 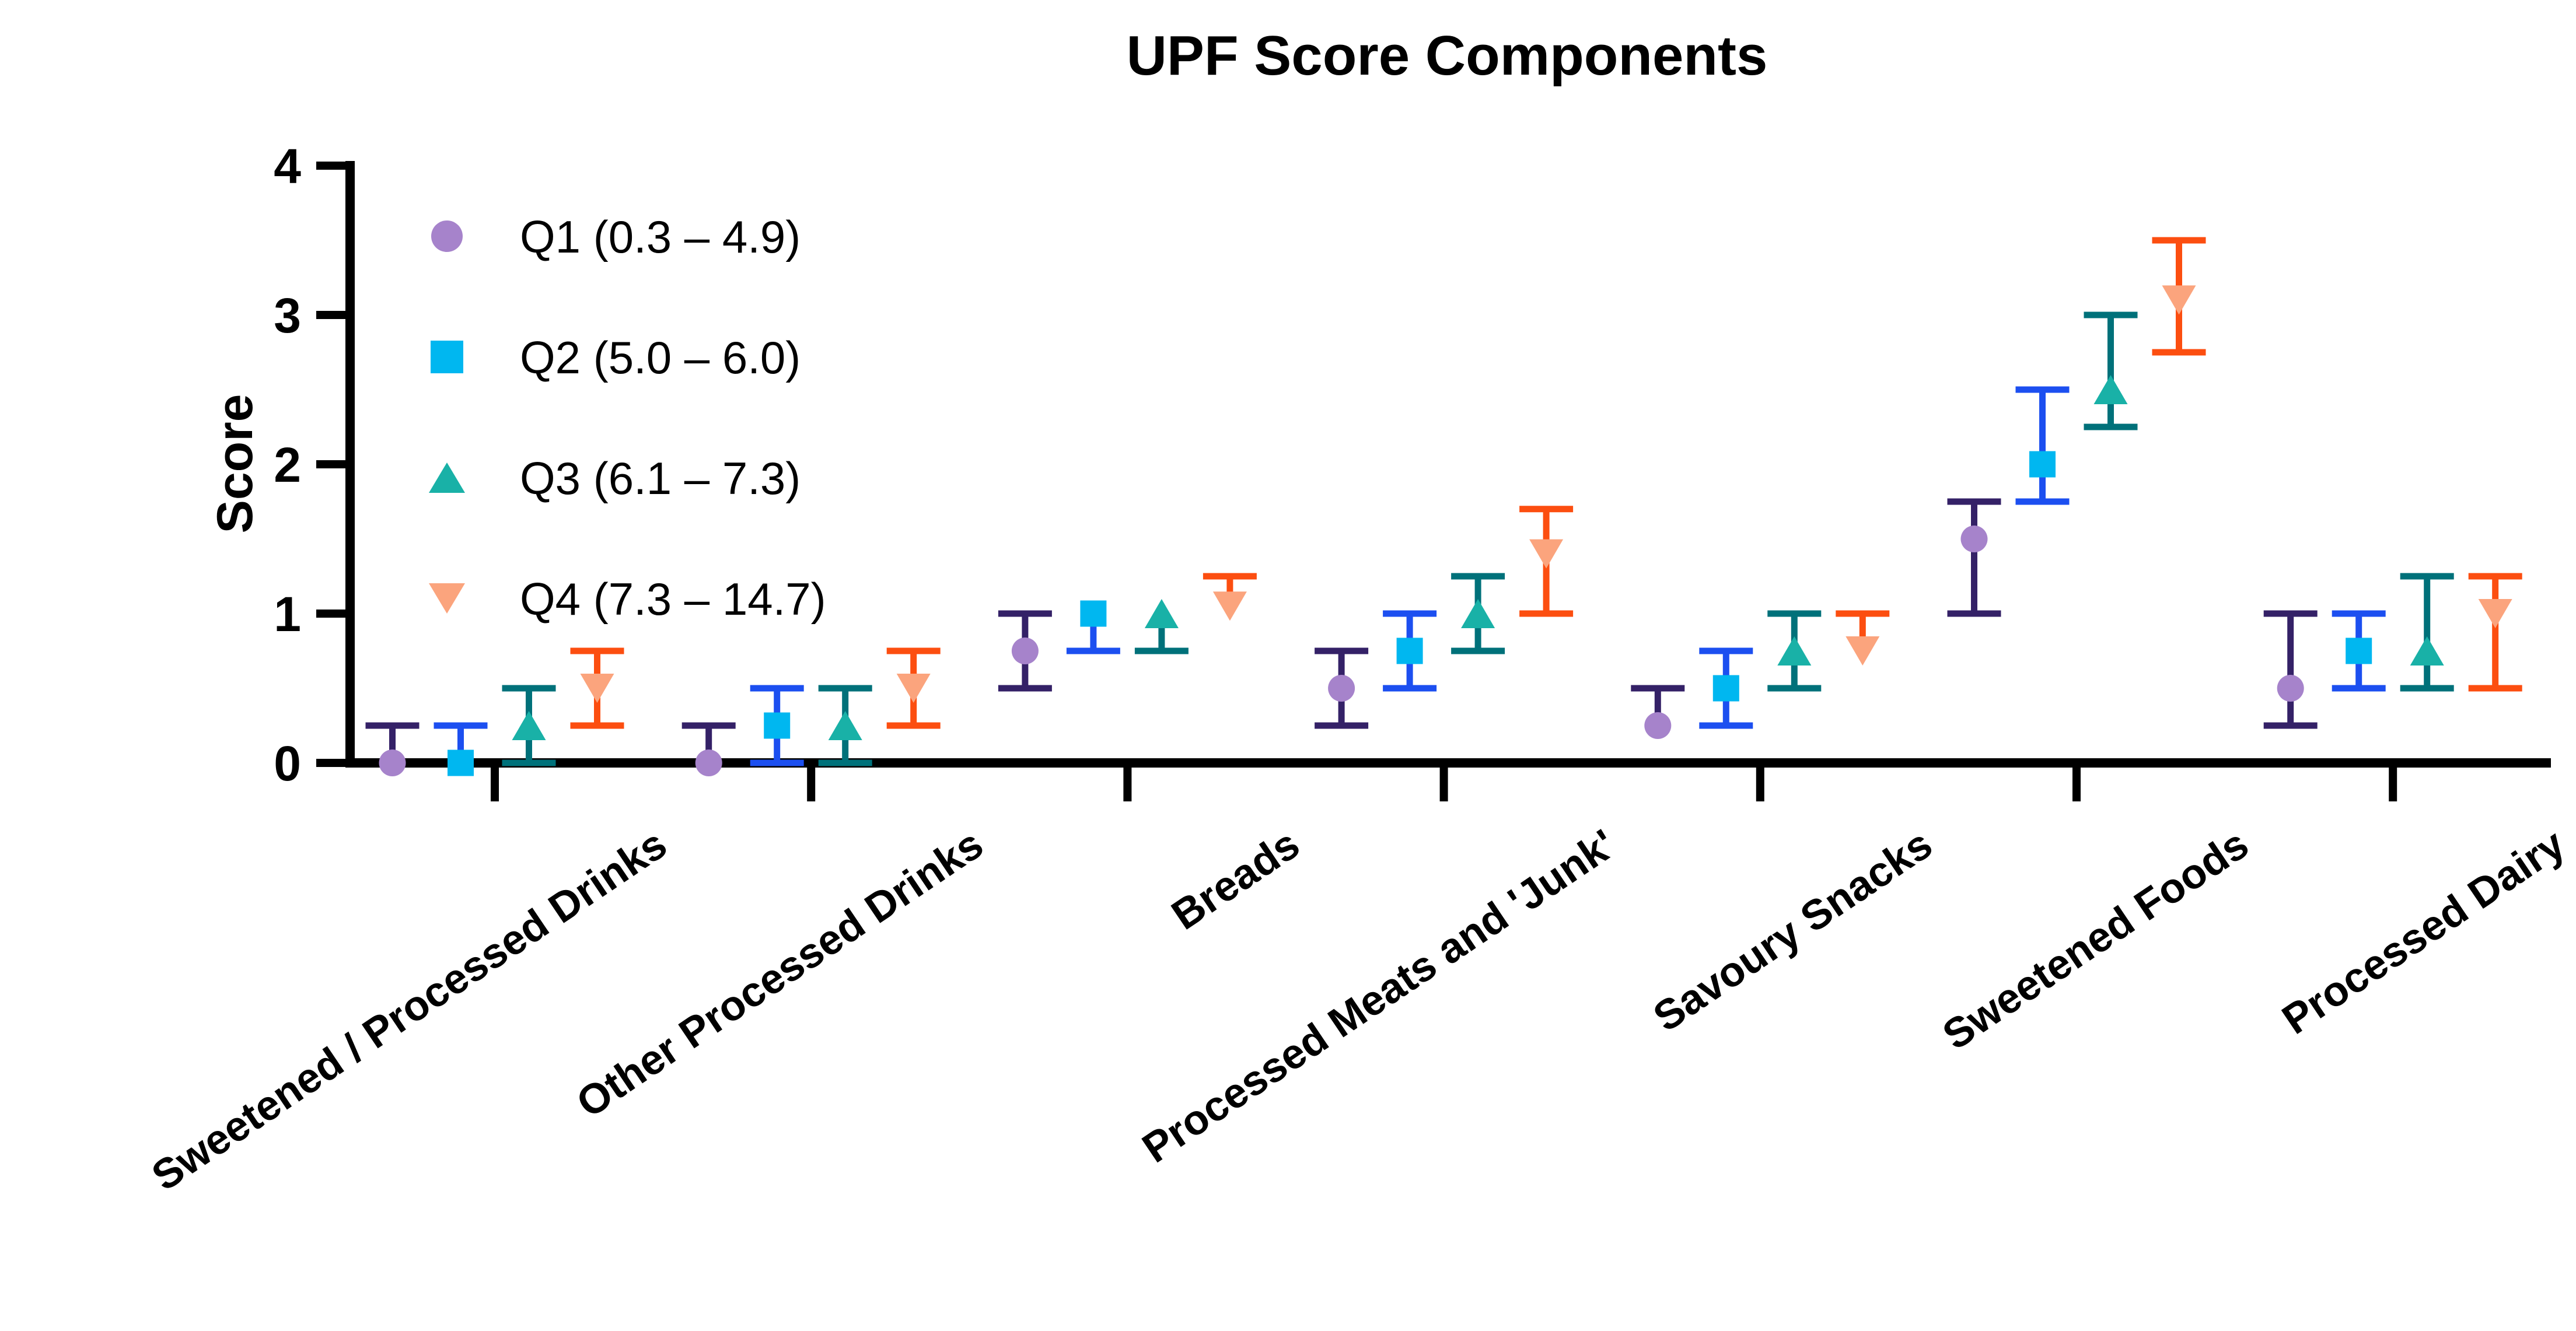 I want to click on point-group-q1-cat0, so click(x=392, y=749).